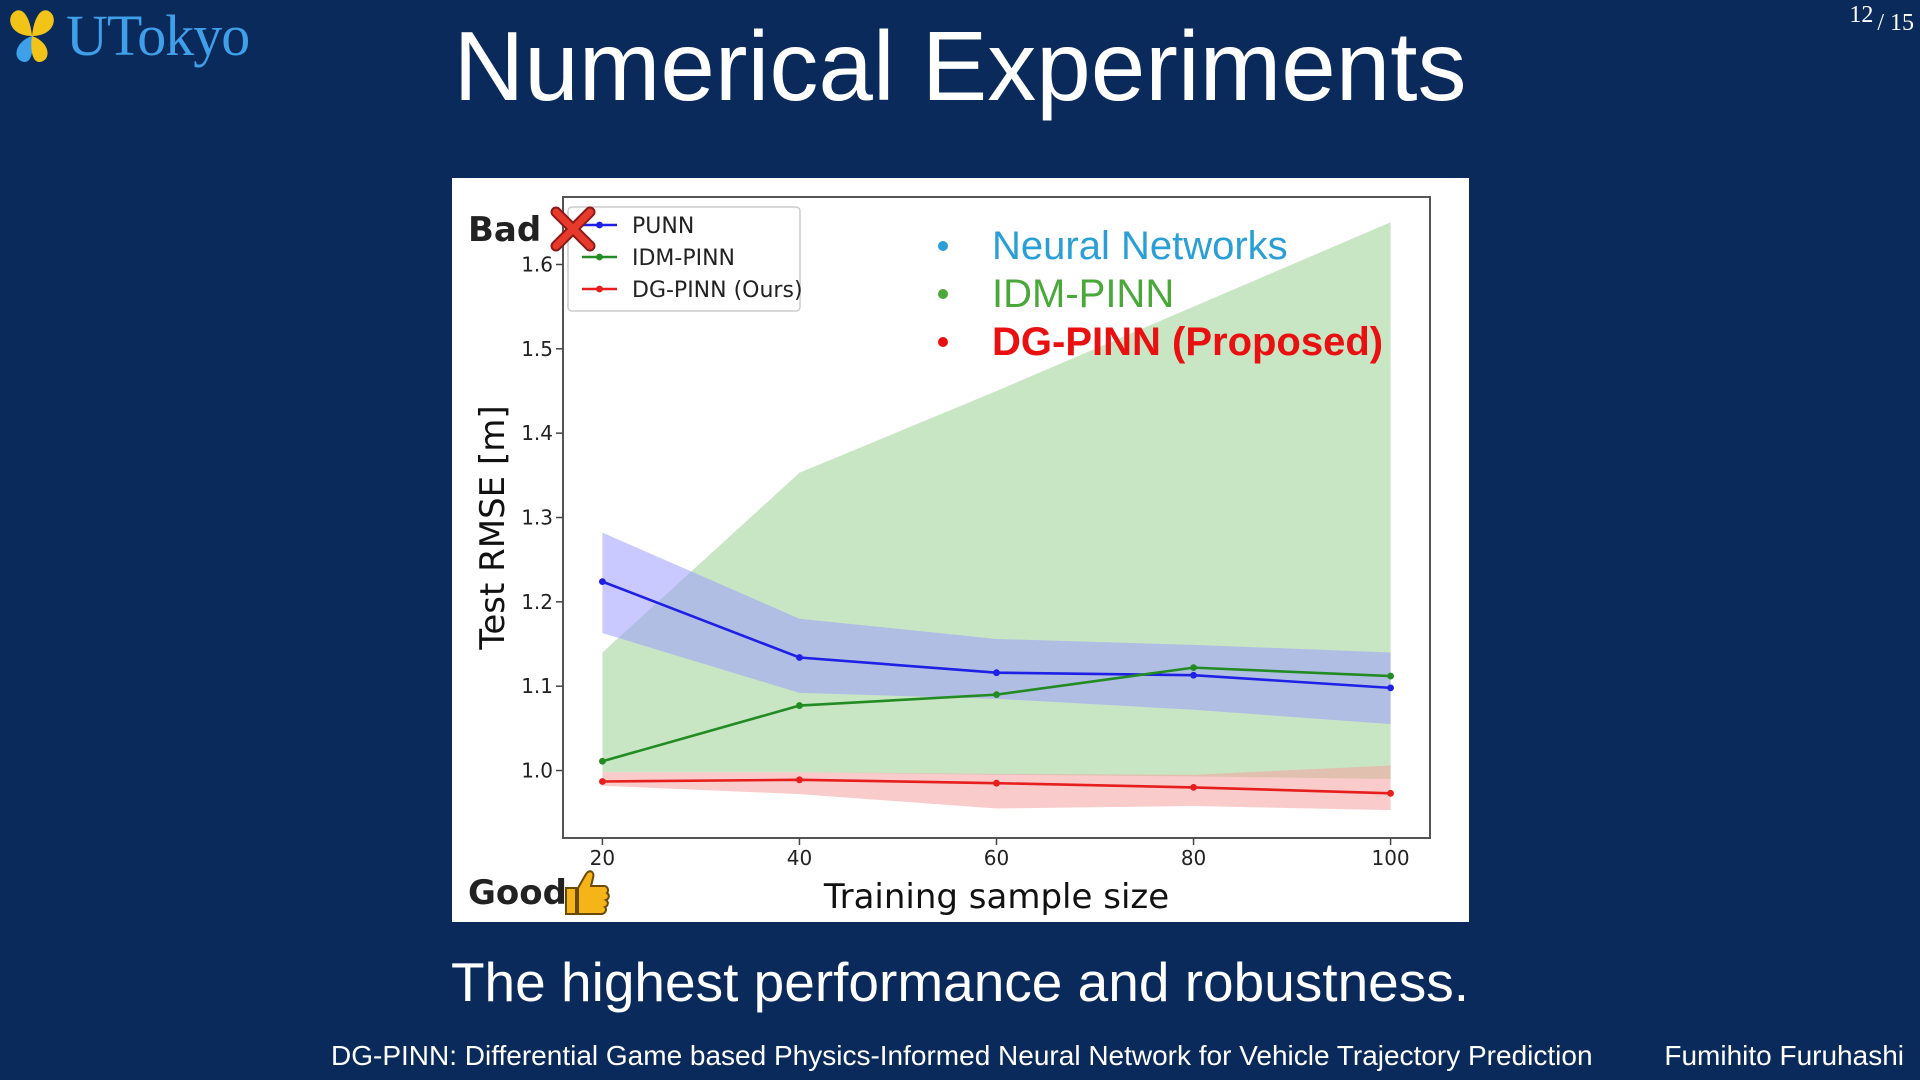 The width and height of the screenshot is (1920, 1080). I want to click on slide-subtitle: The highest performance and robustness., so click(960, 982).